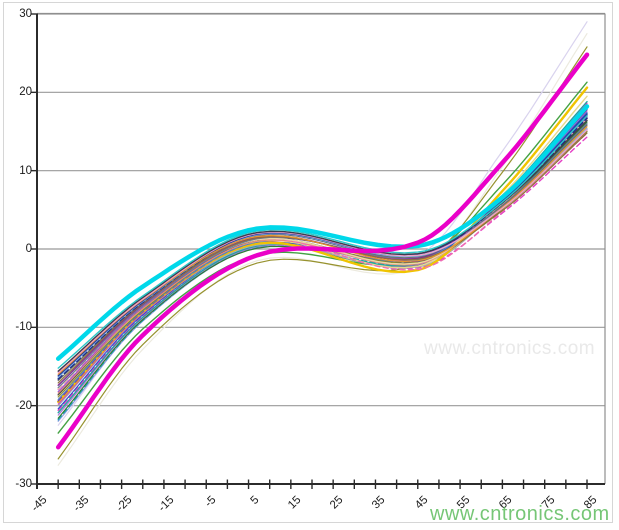  What do you see at coordinates (23, 327) in the screenshot?
I see `y-tick-label: -10` at bounding box center [23, 327].